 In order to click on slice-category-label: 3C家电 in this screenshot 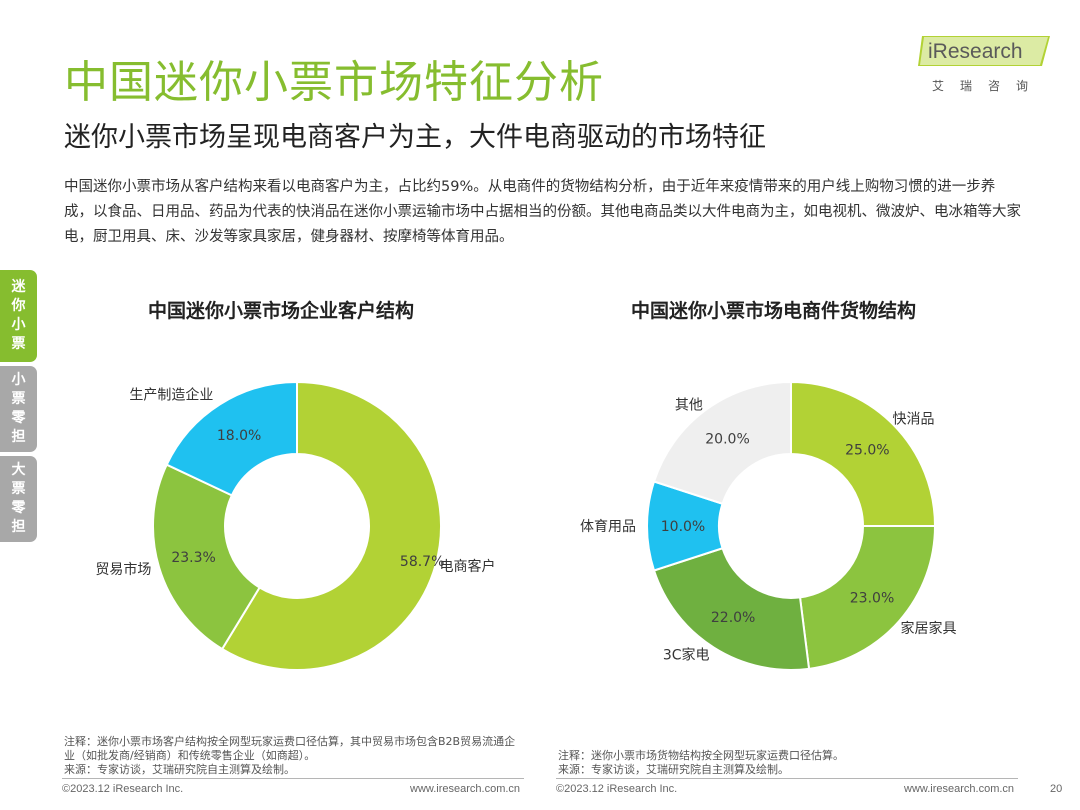, I will do `click(686, 654)`.